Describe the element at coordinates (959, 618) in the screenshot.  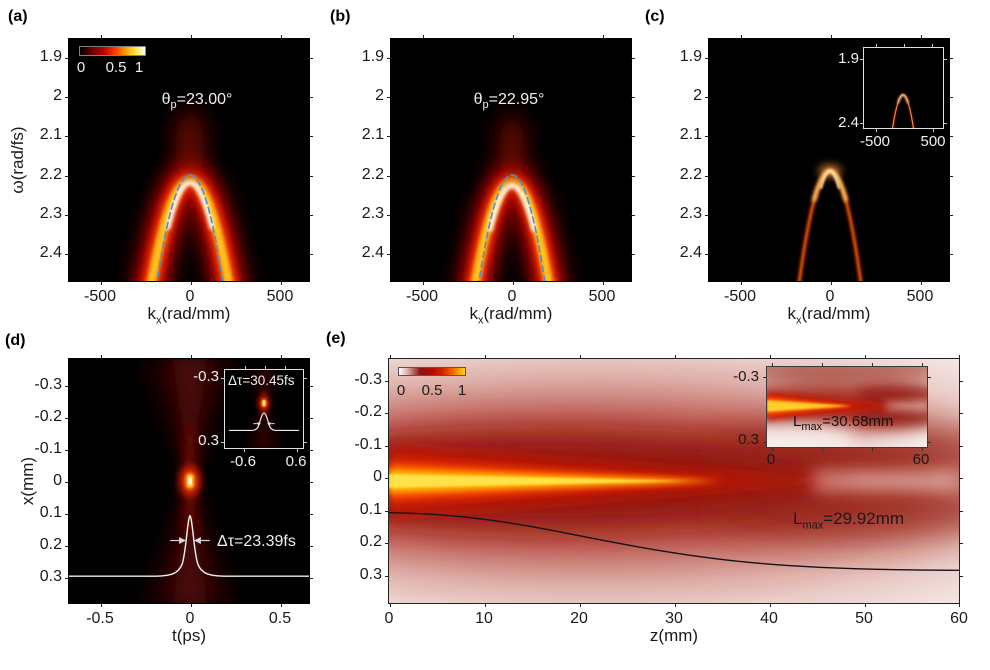
I see `x-tick-label: 60` at that location.